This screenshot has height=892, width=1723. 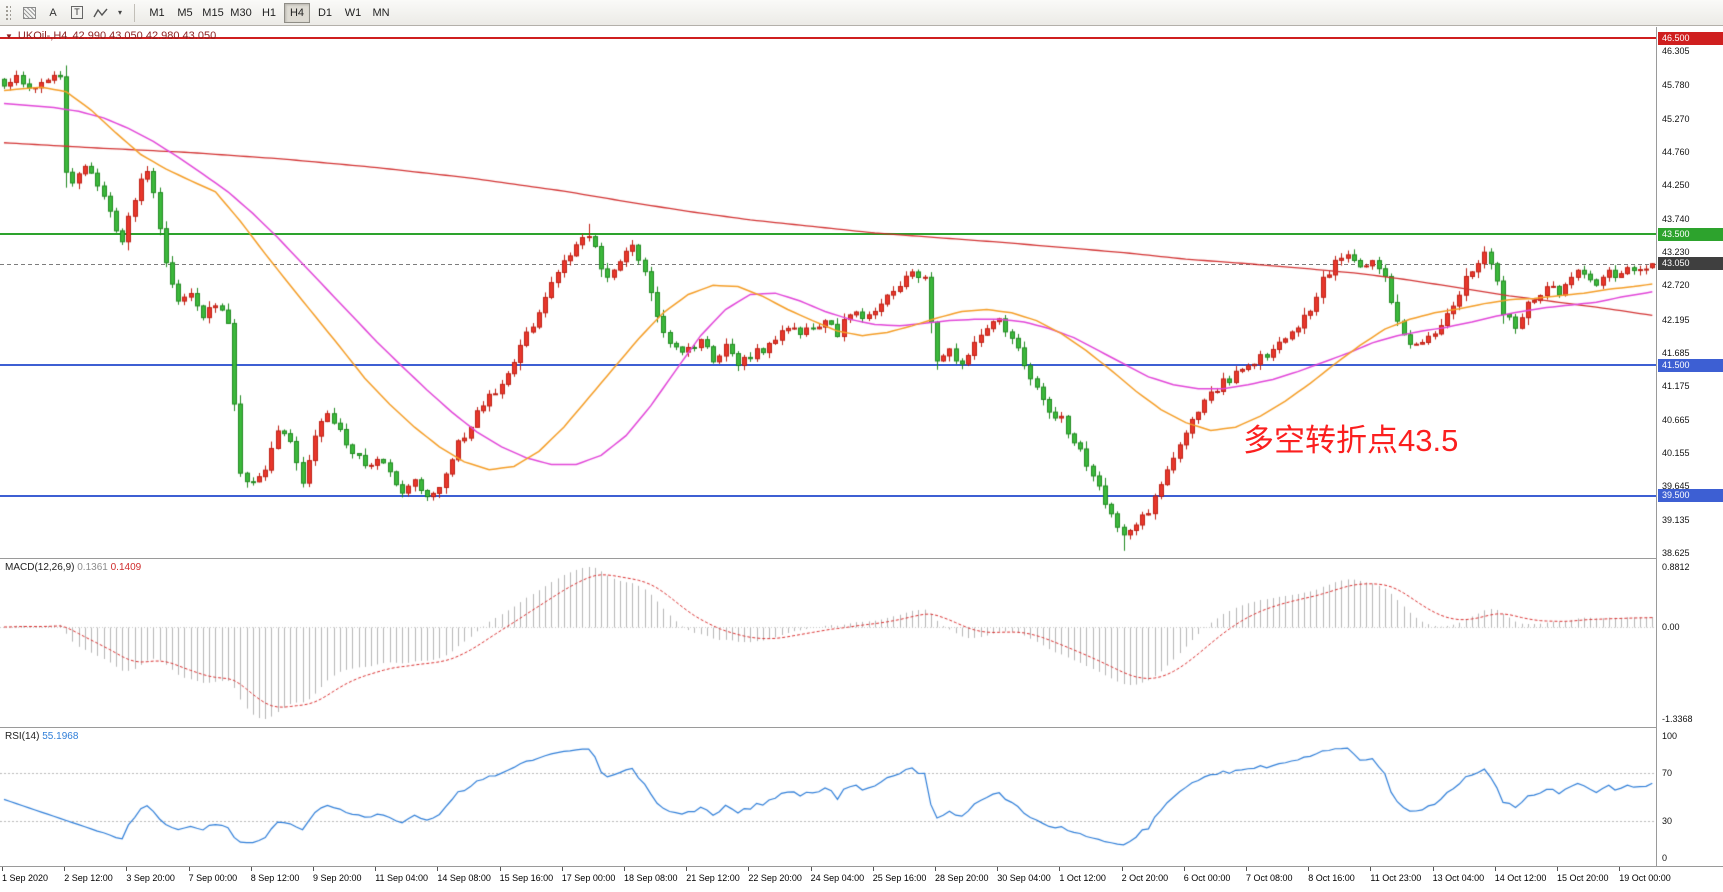 I want to click on rsi-axis-label: 30, so click(x=1667, y=821).